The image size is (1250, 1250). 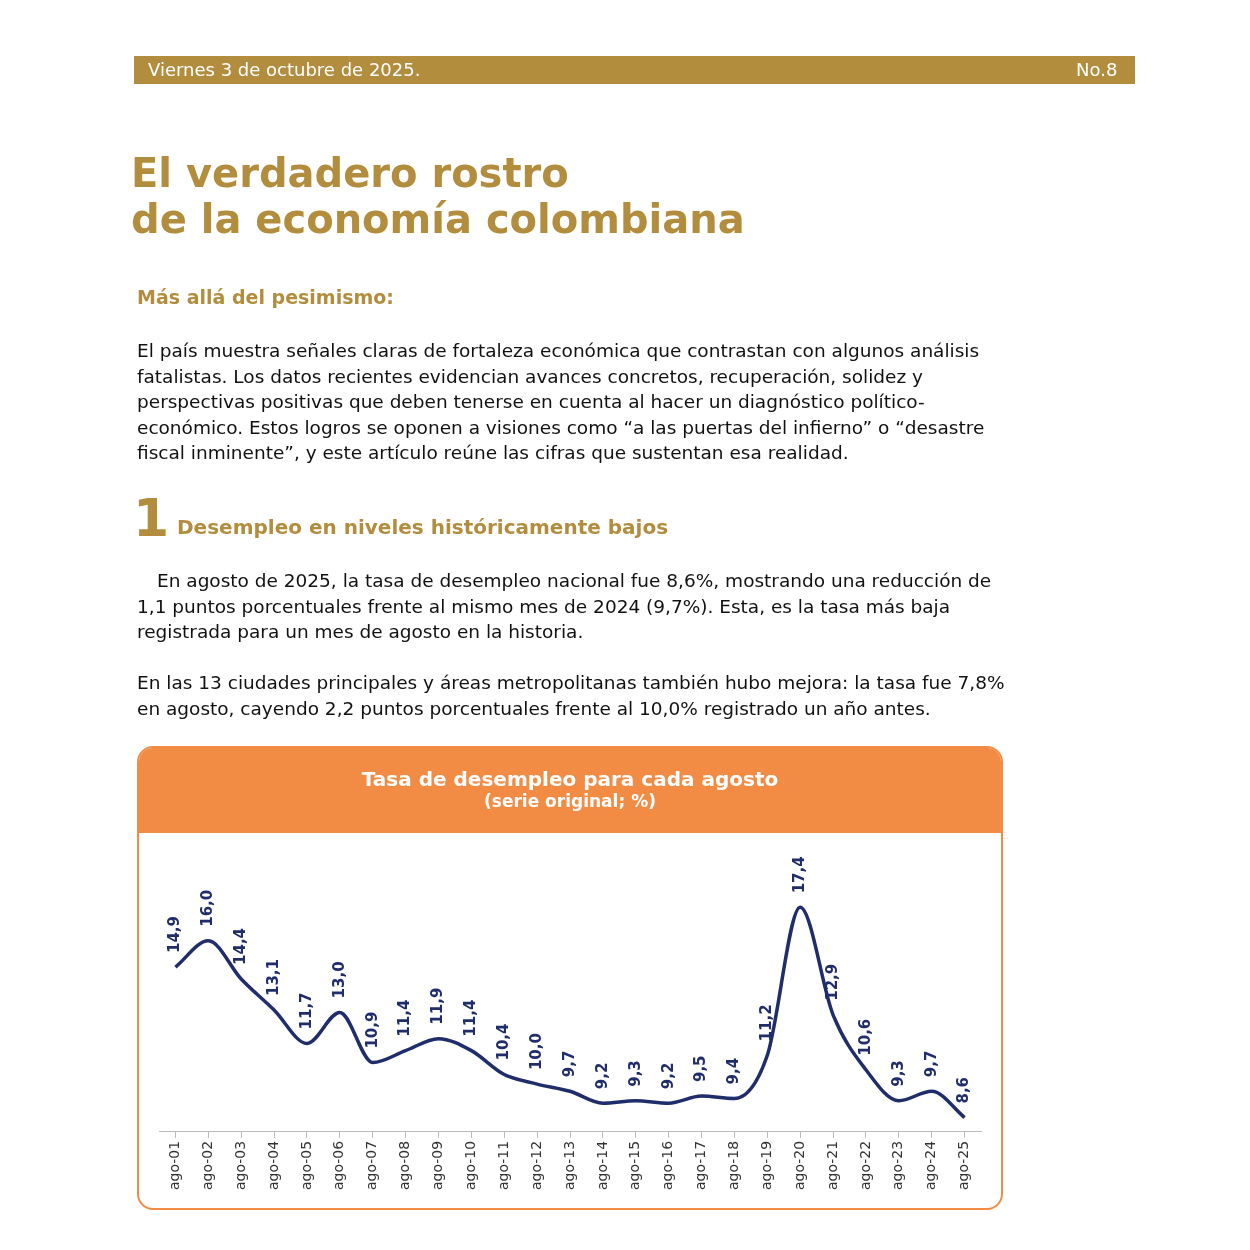 I want to click on data-label: 17,4, so click(x=799, y=875).